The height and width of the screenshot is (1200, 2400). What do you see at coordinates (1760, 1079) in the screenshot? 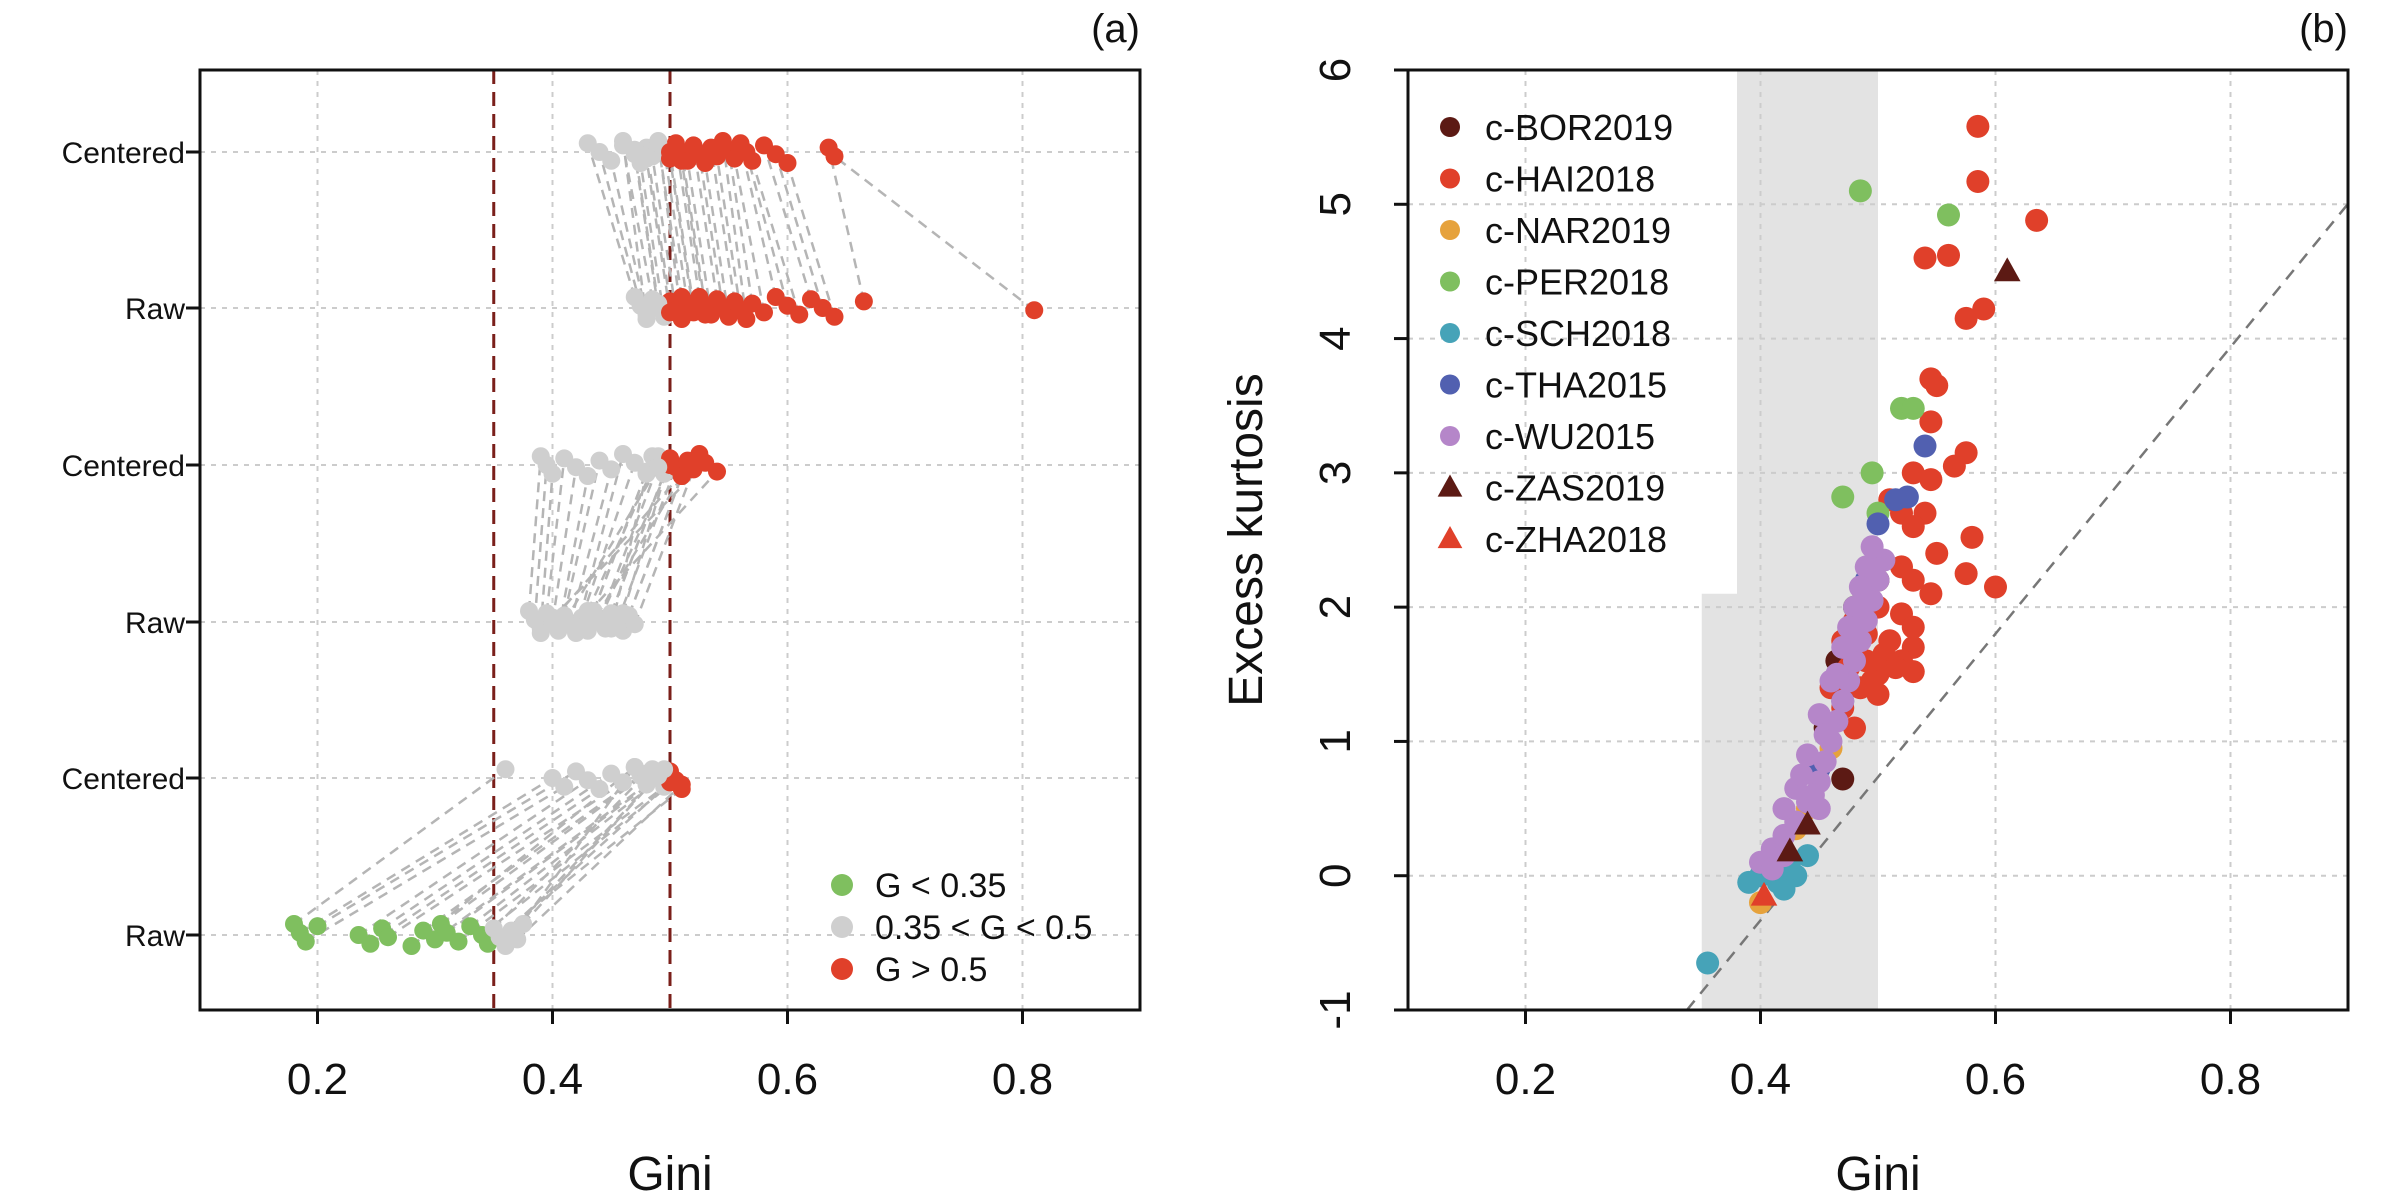
I see `x-tick-label: 0.4` at bounding box center [1760, 1079].